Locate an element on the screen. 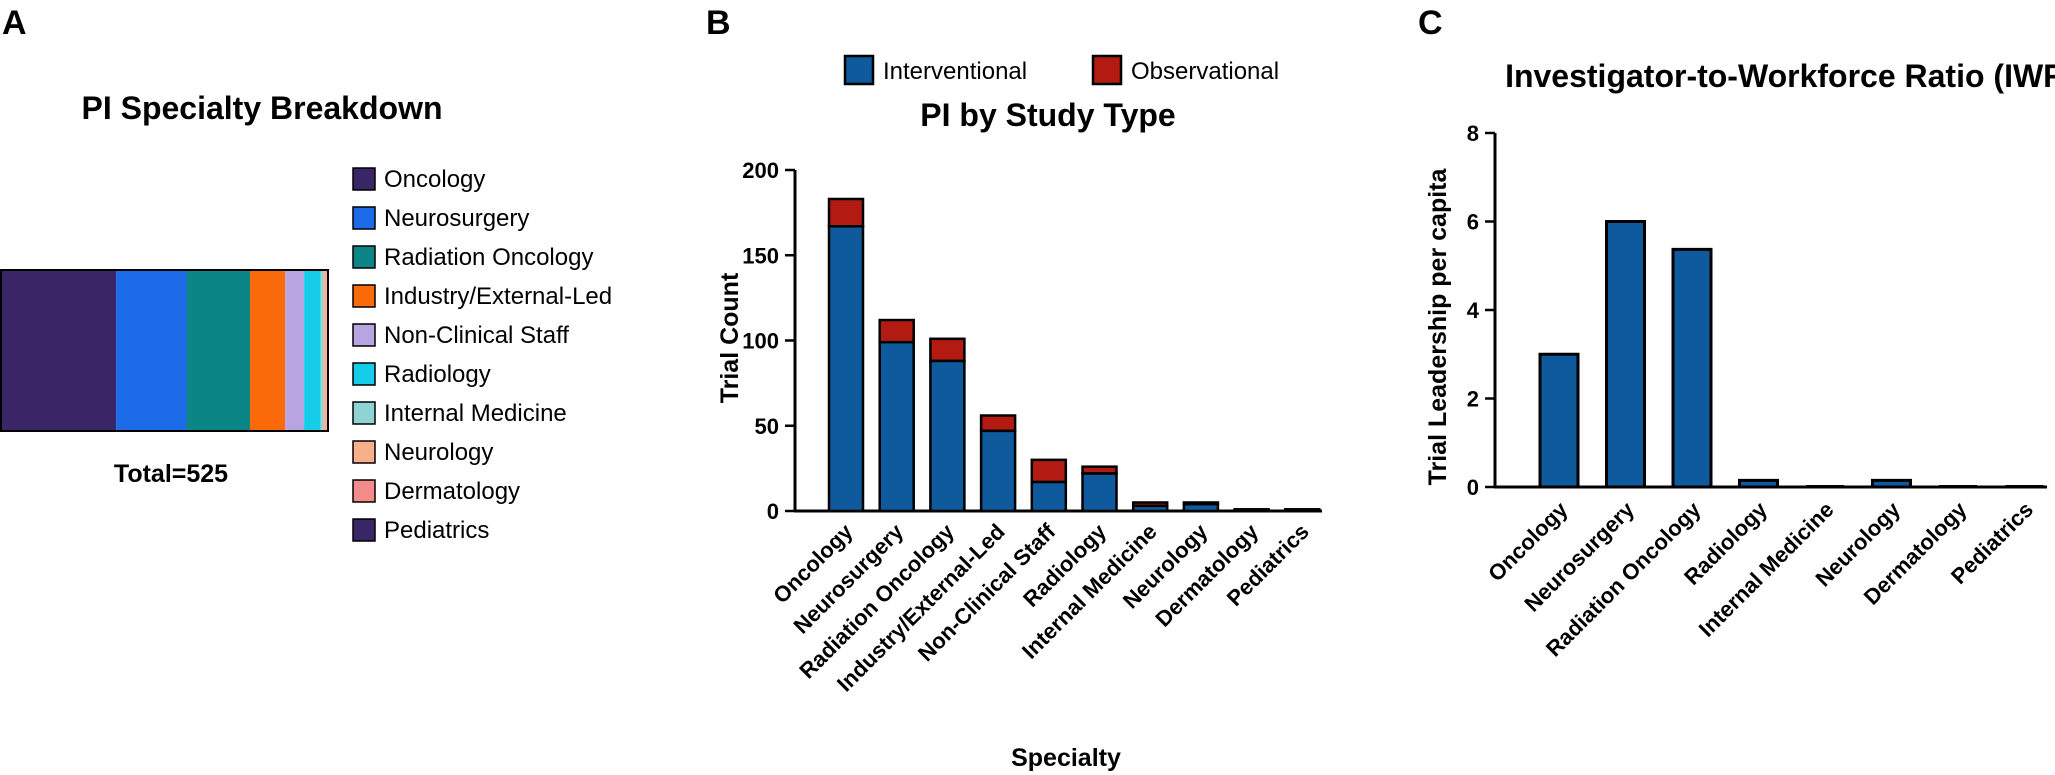  panel-a-legend-swatch-neurology is located at coordinates (364, 452).